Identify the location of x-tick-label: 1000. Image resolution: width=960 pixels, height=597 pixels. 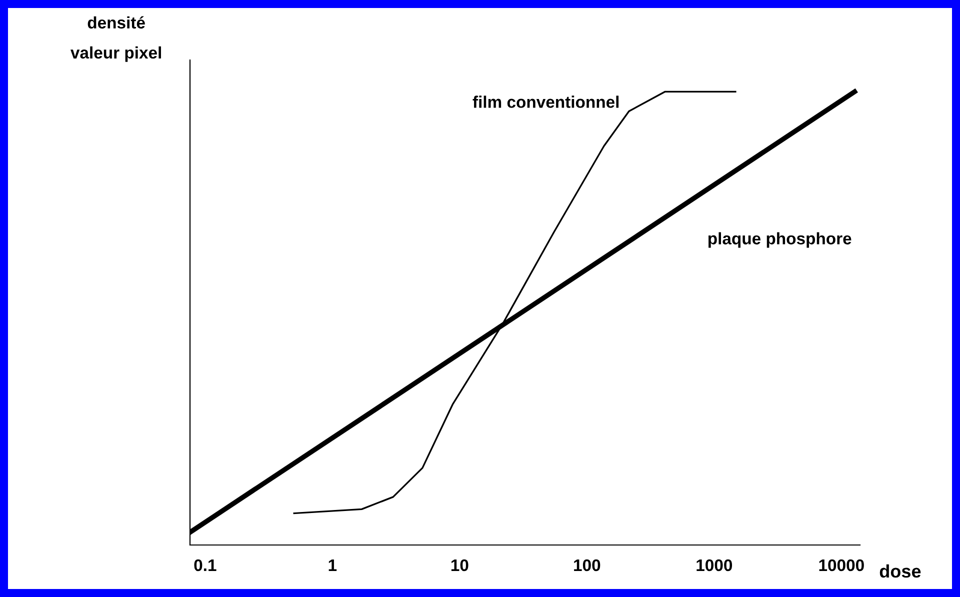
(714, 565).